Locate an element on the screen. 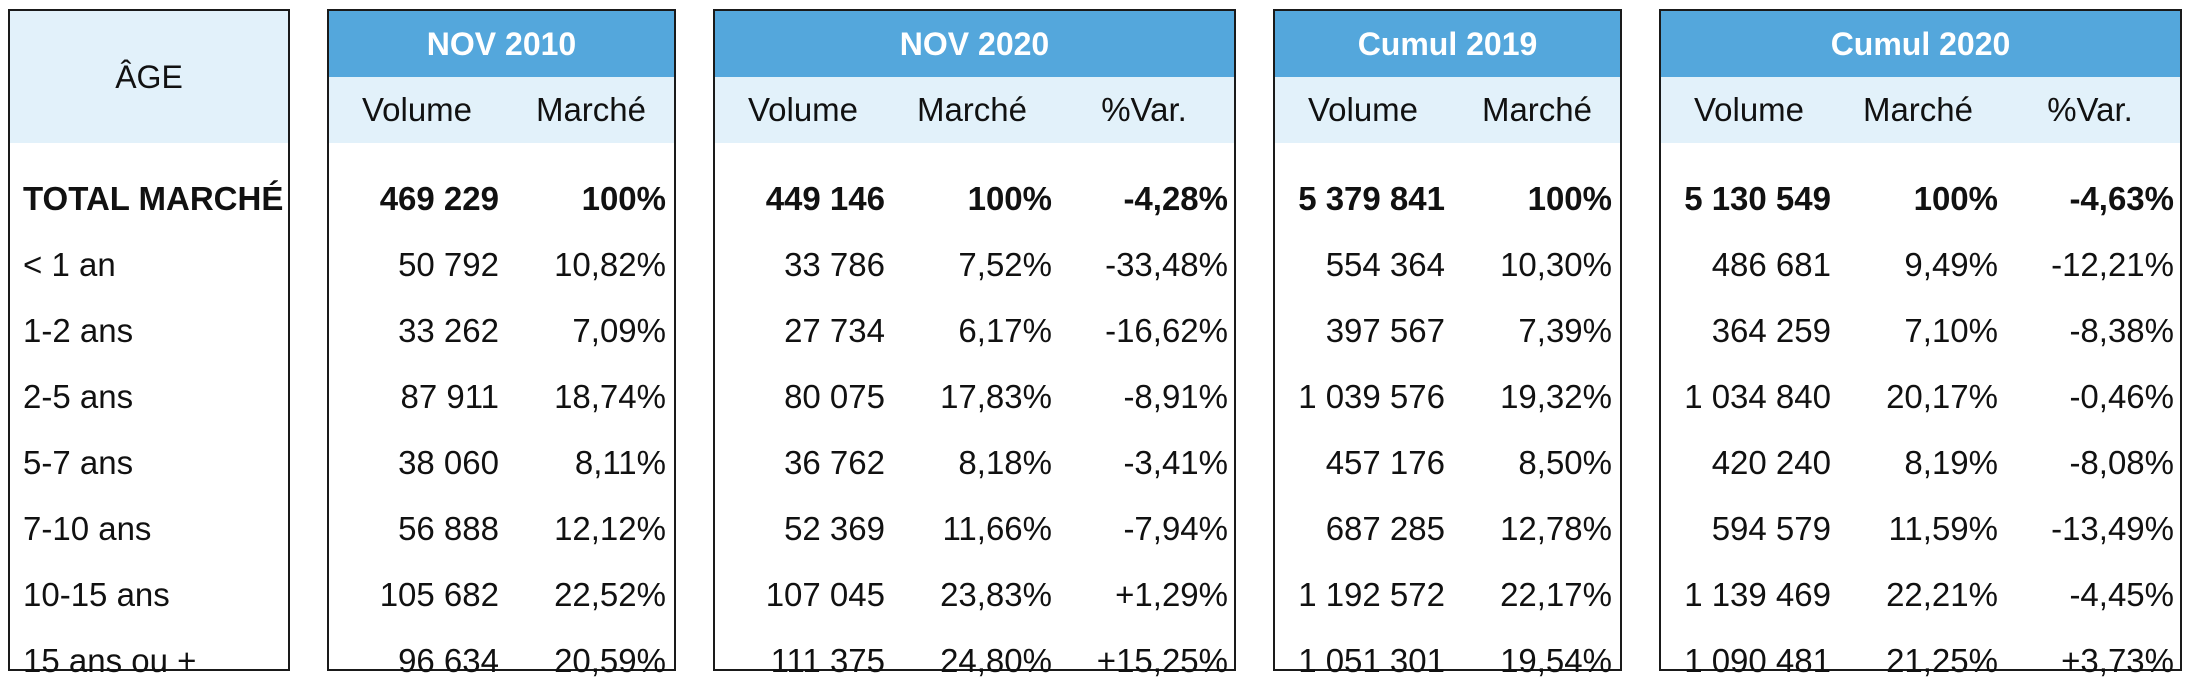  table-cell: 27 734 is located at coordinates (834, 330).